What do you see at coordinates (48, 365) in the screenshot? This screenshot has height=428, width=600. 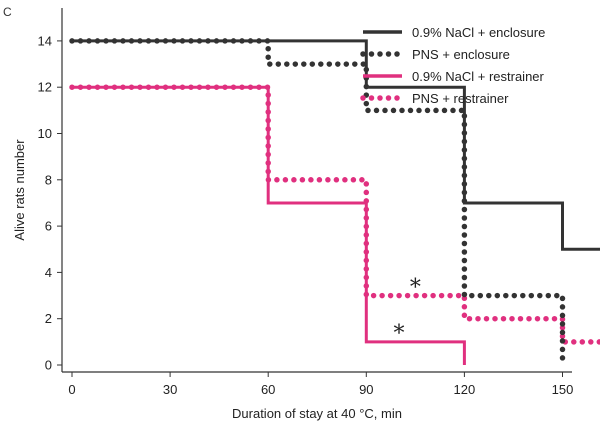 I see `y-tick-label: 0` at bounding box center [48, 365].